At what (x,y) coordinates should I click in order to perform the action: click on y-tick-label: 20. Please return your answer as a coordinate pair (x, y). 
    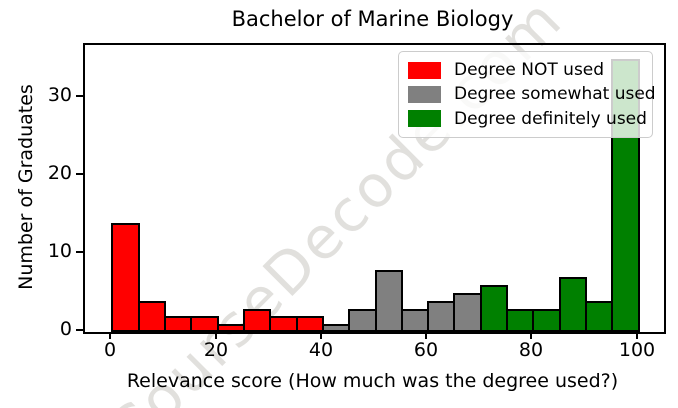
    Looking at the image, I should click on (59, 173).